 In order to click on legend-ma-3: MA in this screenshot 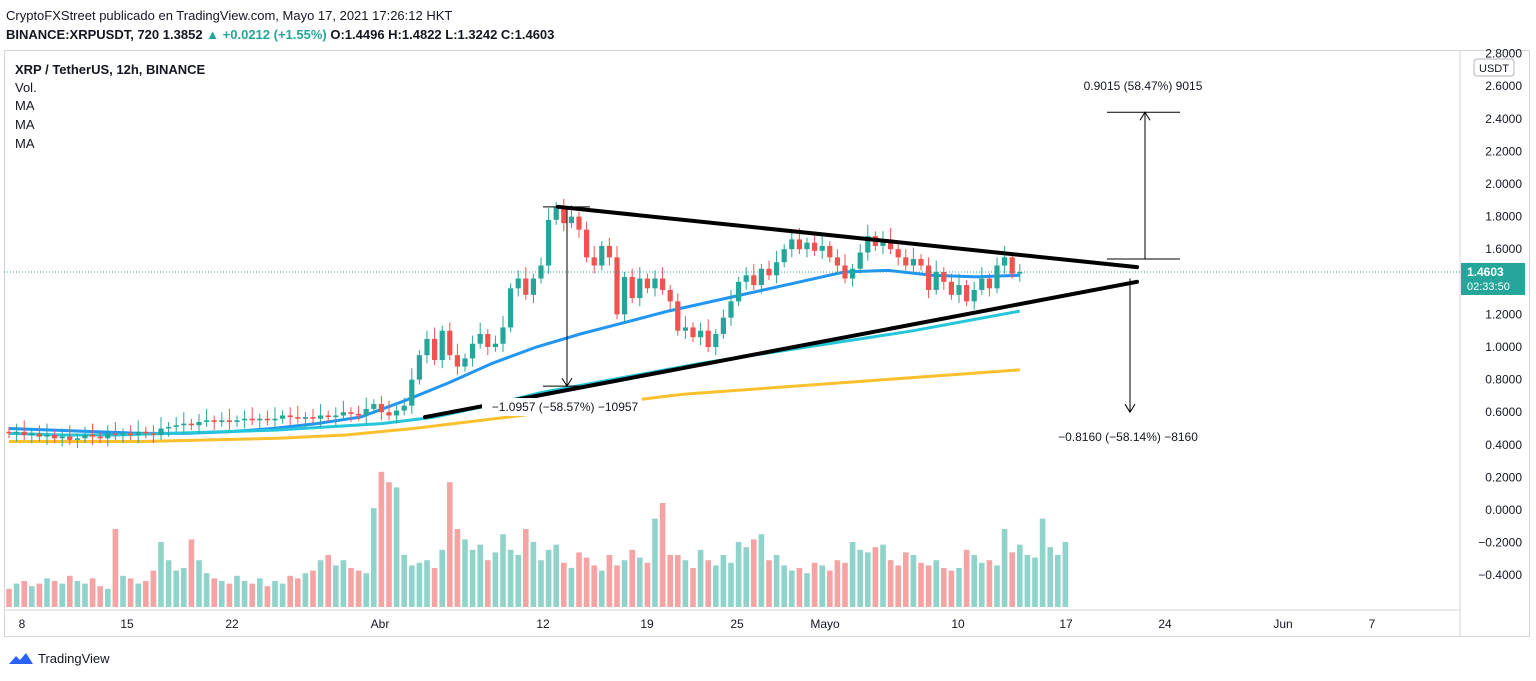, I will do `click(25, 143)`.